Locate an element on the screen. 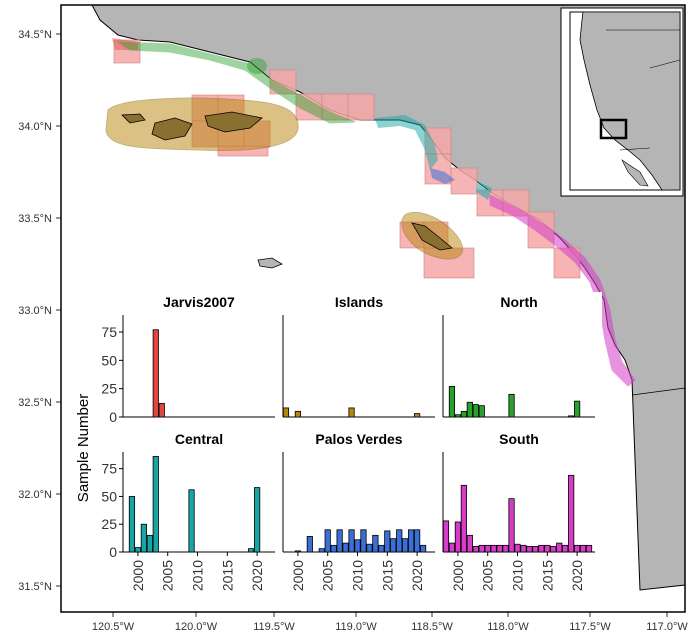 This screenshot has height=637, width=697. panel-north: North is located at coordinates (518, 356).